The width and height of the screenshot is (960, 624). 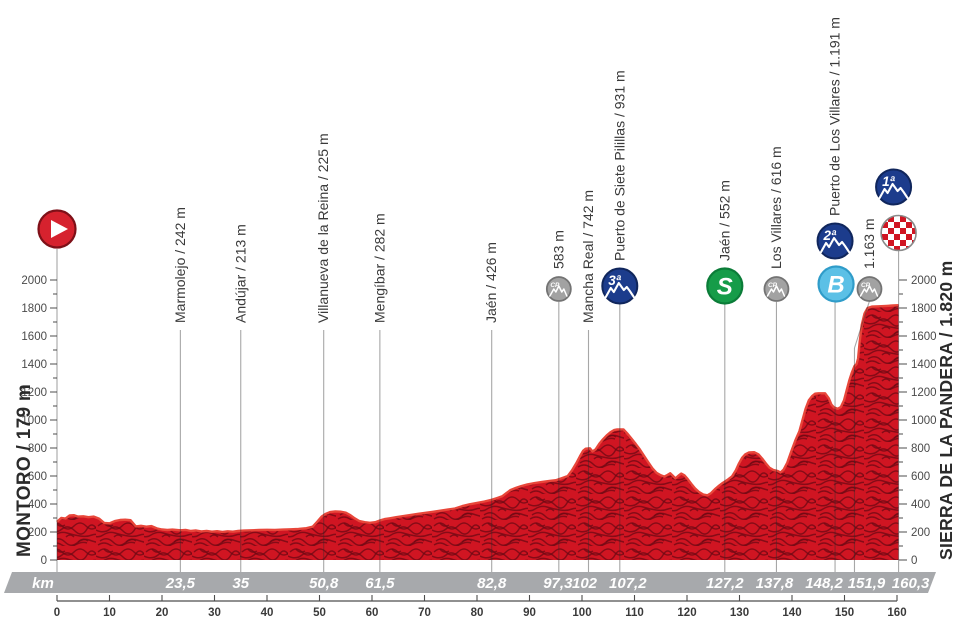 What do you see at coordinates (372, 613) in the screenshot?
I see `ruler-tick-label: 60` at bounding box center [372, 613].